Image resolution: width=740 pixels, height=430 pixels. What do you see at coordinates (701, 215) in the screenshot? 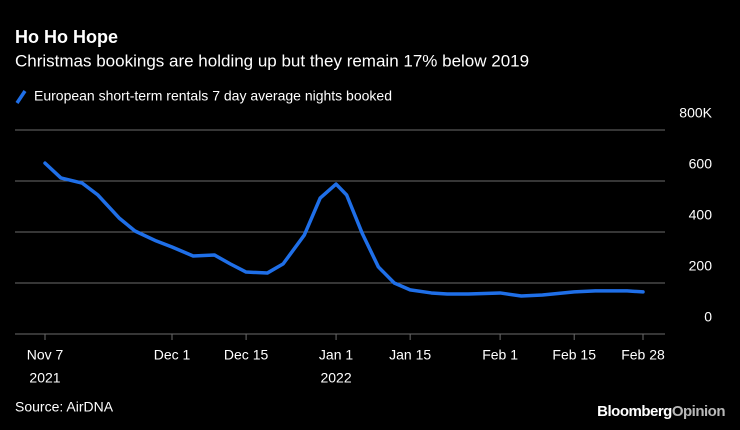
I see `y-tick-label: 400` at bounding box center [701, 215].